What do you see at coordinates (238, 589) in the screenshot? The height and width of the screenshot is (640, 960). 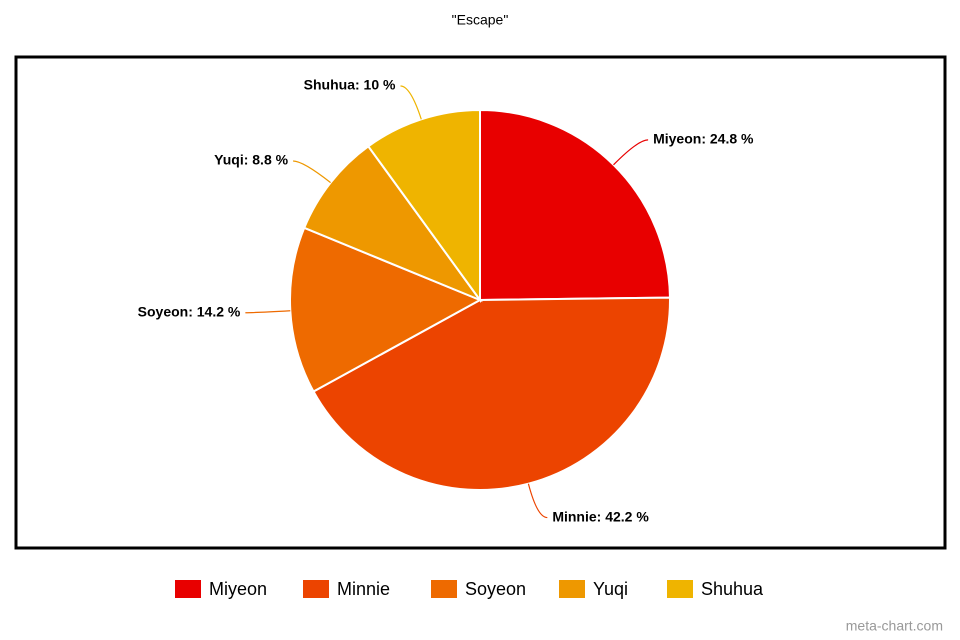 I see `legend-label: Miyeon` at bounding box center [238, 589].